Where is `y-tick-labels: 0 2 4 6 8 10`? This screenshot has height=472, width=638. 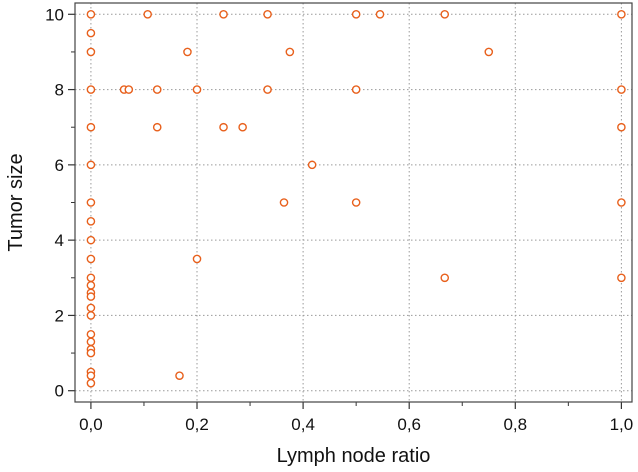 y-tick-labels: 0 2 4 6 8 10 is located at coordinates (54, 202).